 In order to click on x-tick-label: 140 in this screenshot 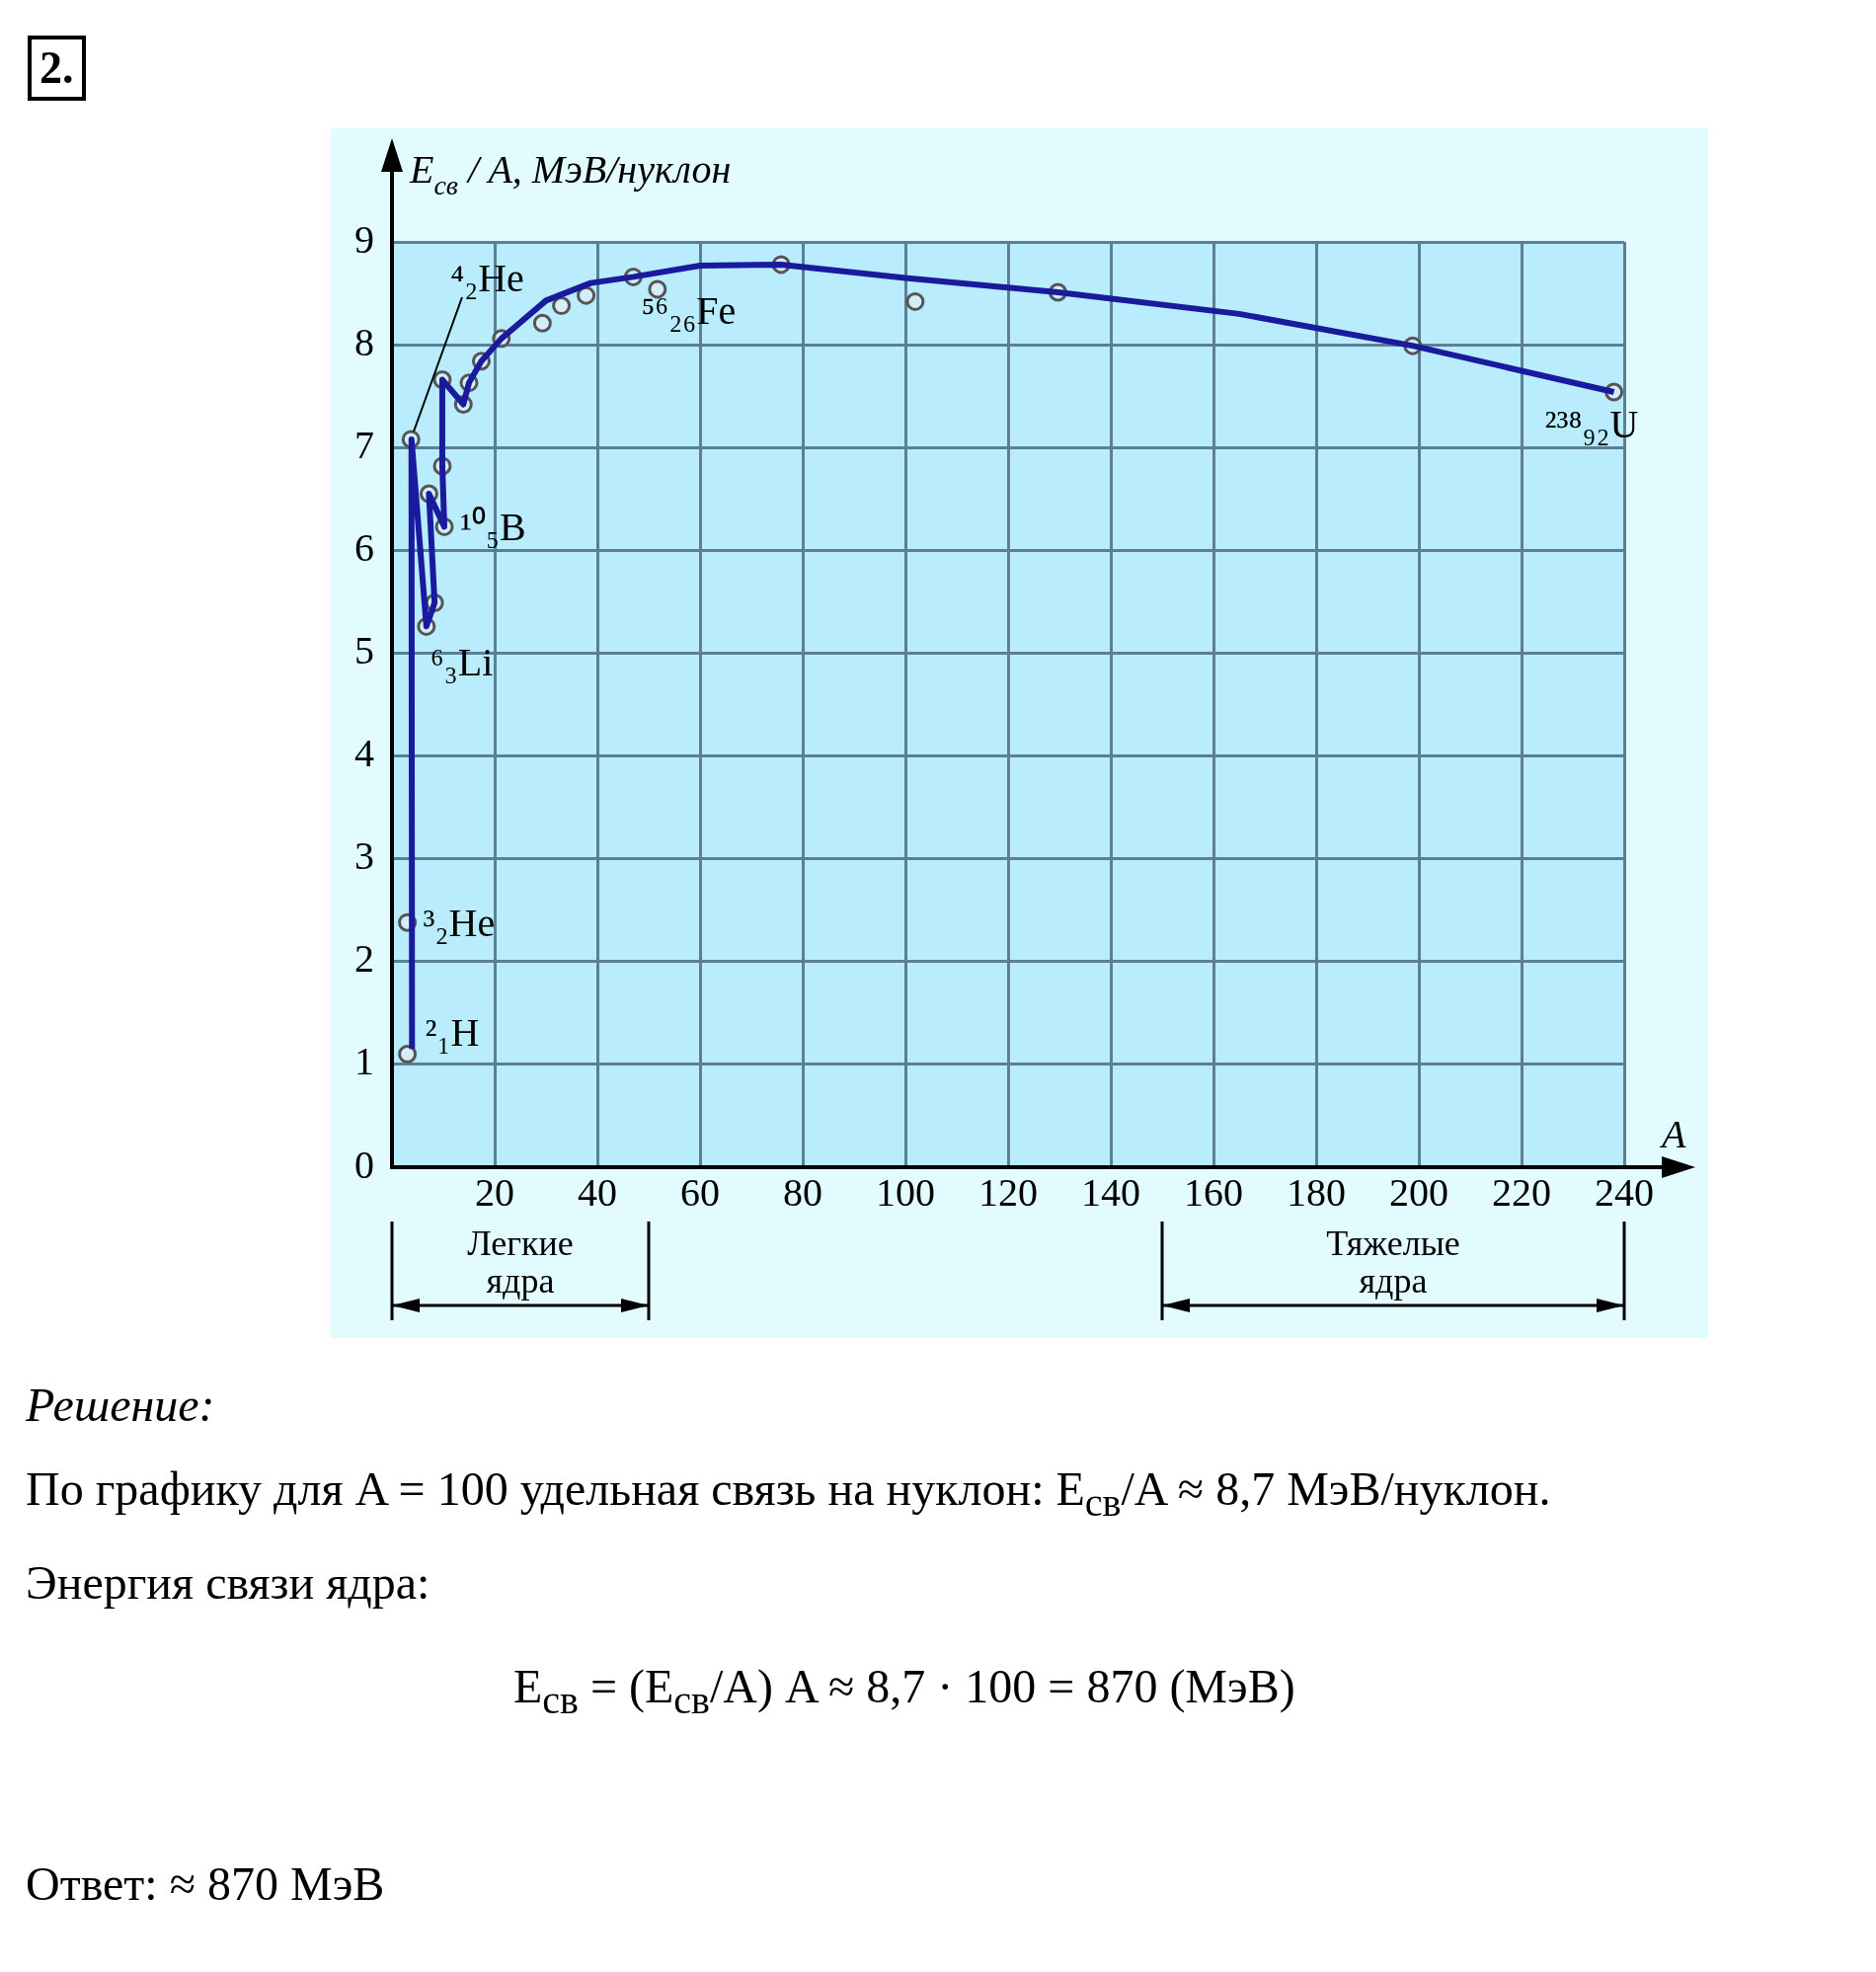, I will do `click(1110, 1192)`.